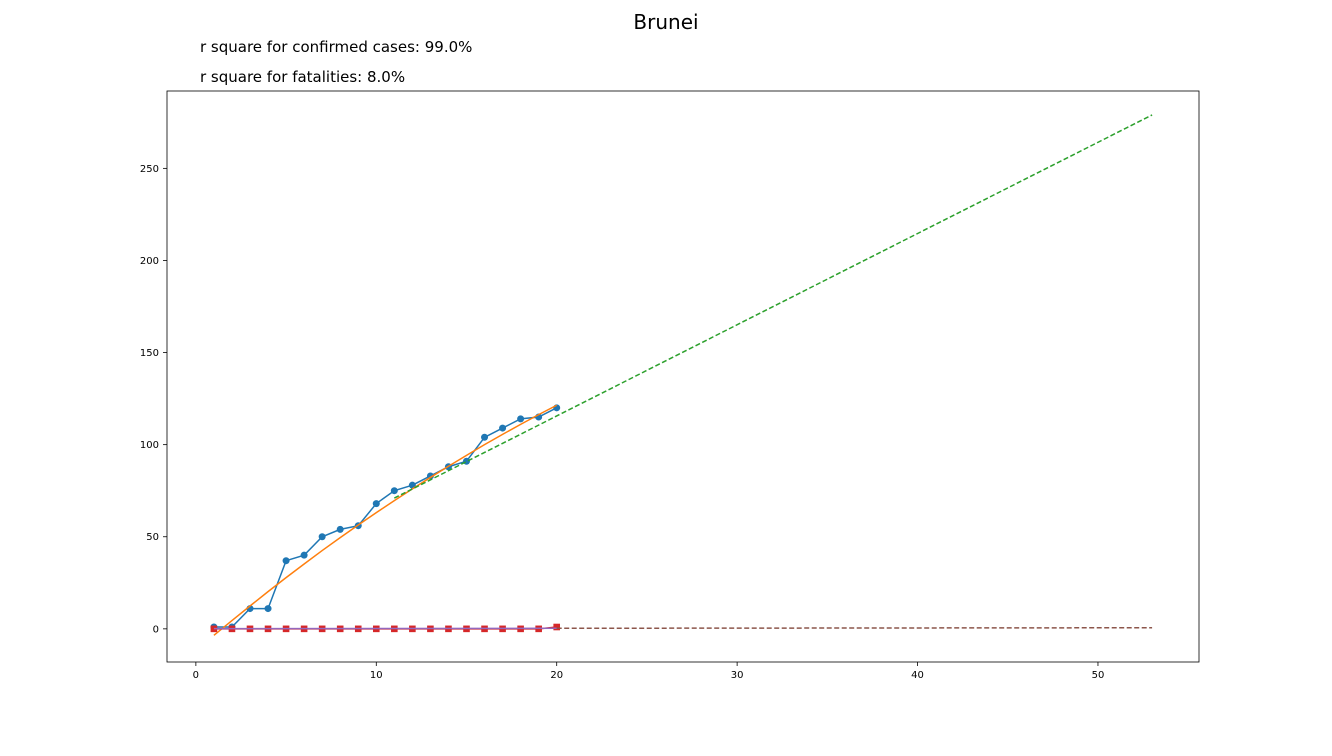 The height and width of the screenshot is (756, 1332). What do you see at coordinates (149, 445) in the screenshot?
I see `y-tick-label: 100` at bounding box center [149, 445].